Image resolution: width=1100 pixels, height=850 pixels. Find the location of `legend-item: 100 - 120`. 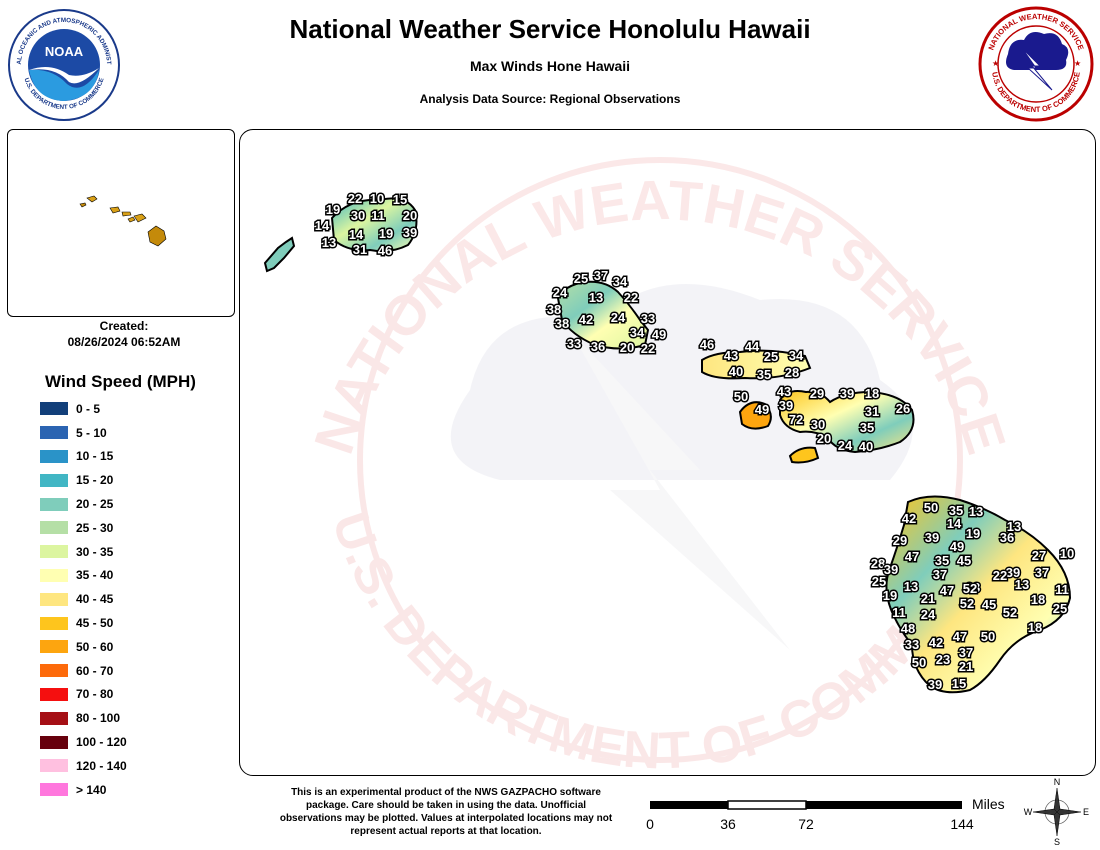

legend-item: 100 - 120 is located at coordinates (83, 742).